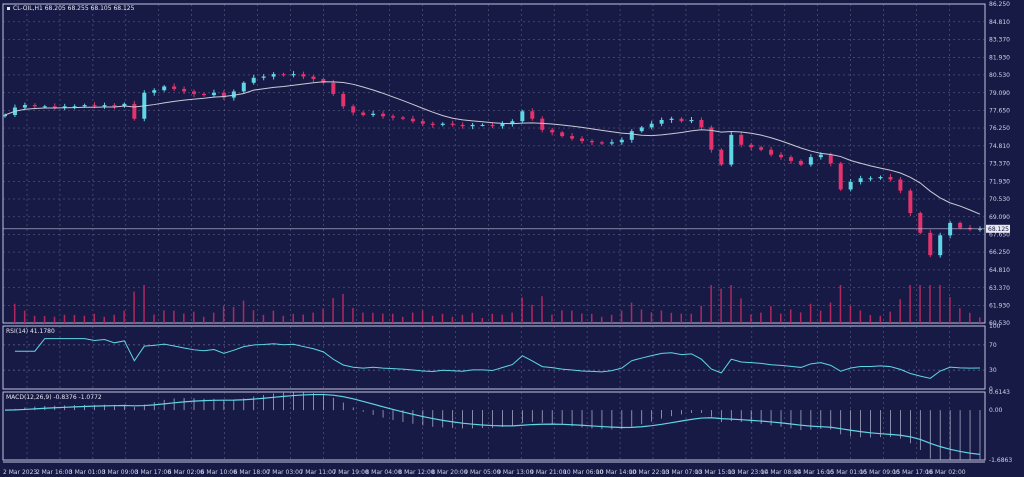 This screenshot has height=477, width=1024. Describe the element at coordinates (999, 4) in the screenshot. I see `y-tick-label: 86.250` at that location.